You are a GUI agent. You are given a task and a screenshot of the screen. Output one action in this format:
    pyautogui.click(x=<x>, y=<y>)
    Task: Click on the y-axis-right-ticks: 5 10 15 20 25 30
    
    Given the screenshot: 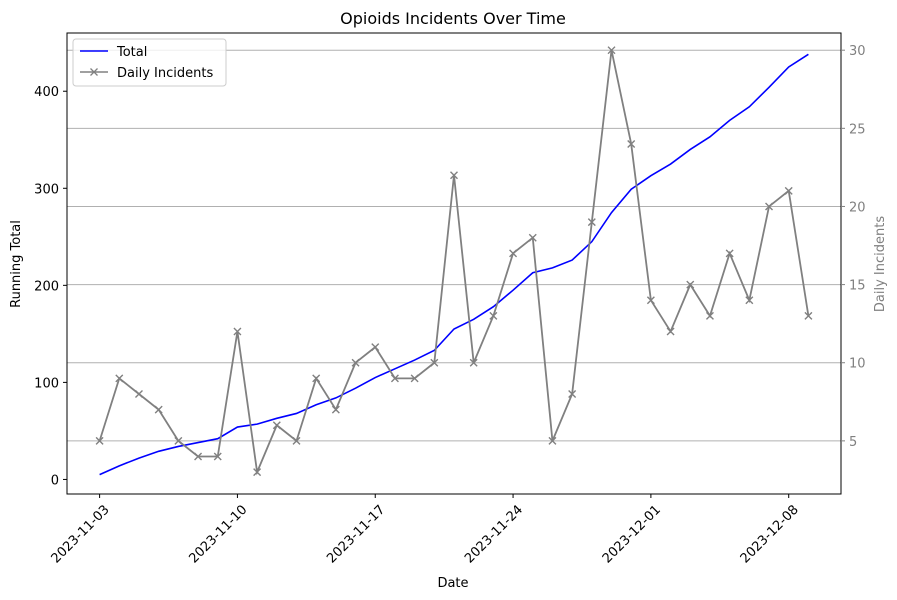 What is the action you would take?
    pyautogui.click(x=853, y=247)
    